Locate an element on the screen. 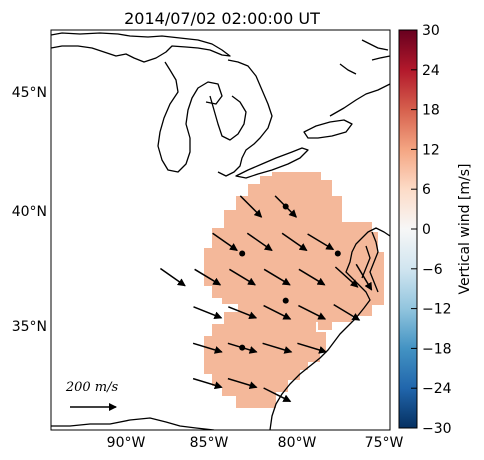  lake-ontario is located at coordinates (328, 129).